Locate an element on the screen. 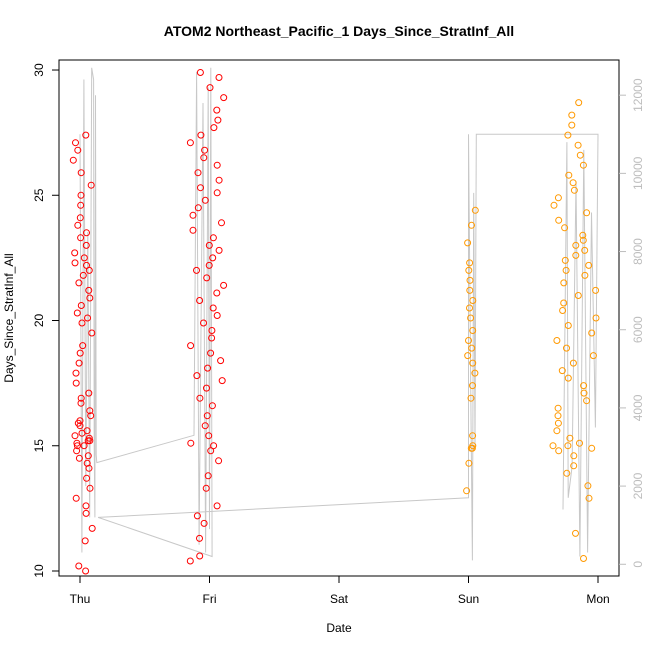 The image size is (650, 650). y-tick-label: 30 is located at coordinates (39, 70).